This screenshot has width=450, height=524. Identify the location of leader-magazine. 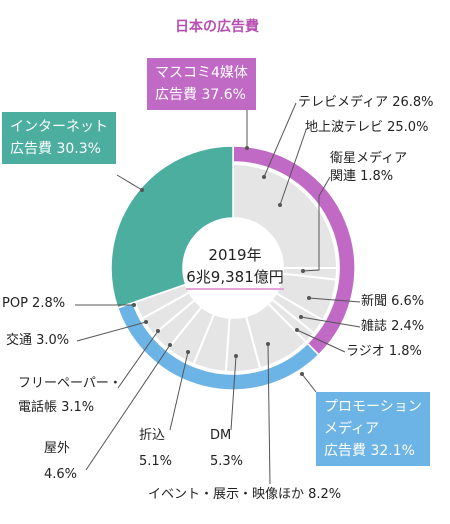
(330, 322).